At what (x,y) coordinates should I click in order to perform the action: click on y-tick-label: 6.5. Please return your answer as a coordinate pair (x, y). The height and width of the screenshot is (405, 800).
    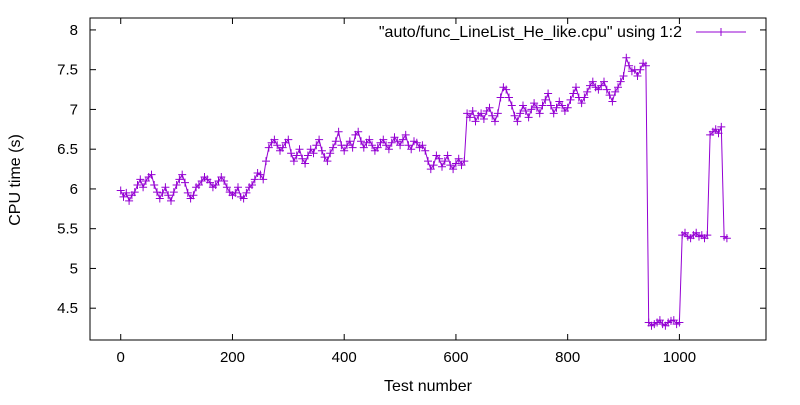
    Looking at the image, I should click on (67, 149).